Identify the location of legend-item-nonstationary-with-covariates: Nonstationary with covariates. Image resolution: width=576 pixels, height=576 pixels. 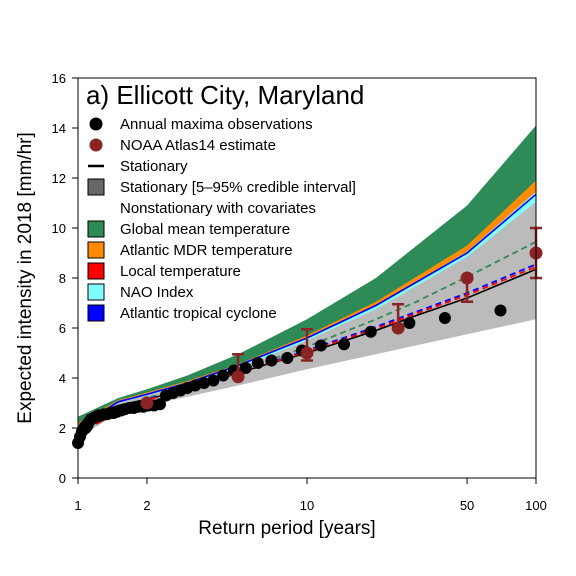
(218, 208).